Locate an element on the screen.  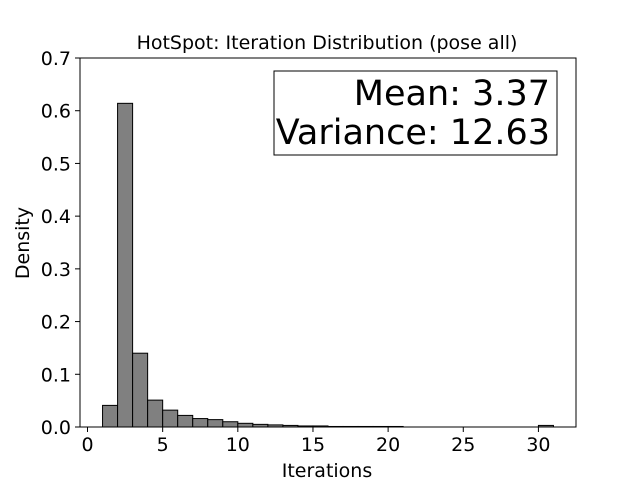
y-tick-label: 0.5 is located at coordinates (56, 164).